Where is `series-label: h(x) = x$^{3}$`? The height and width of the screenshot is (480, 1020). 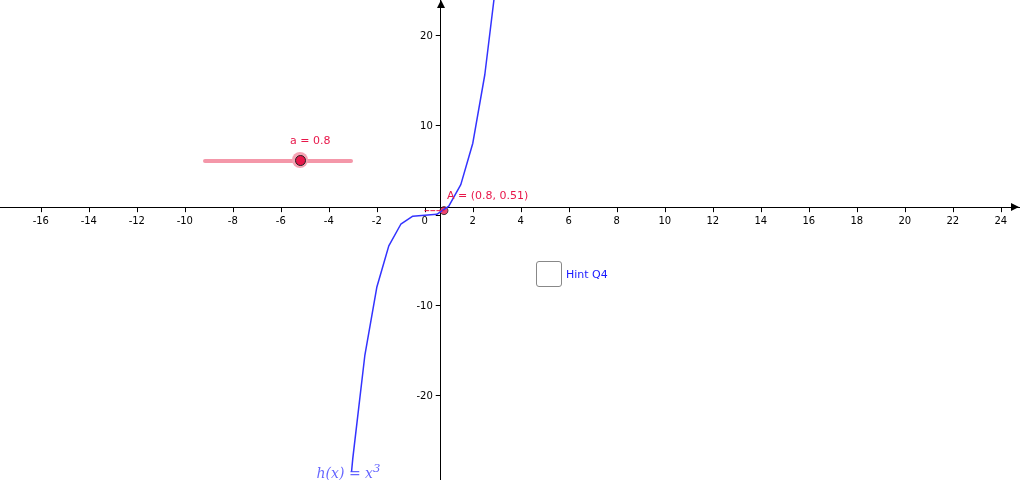
series-label: h(x) = x$^{3}$ is located at coordinates (348, 470).